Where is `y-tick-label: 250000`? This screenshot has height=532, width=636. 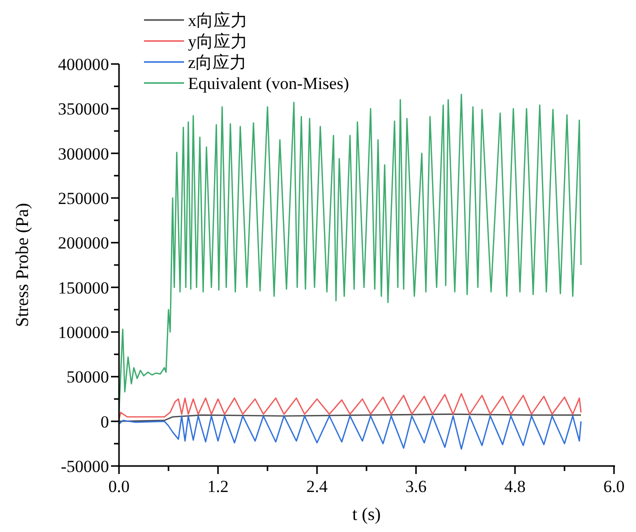 y-tick-label: 250000 is located at coordinates (83, 198).